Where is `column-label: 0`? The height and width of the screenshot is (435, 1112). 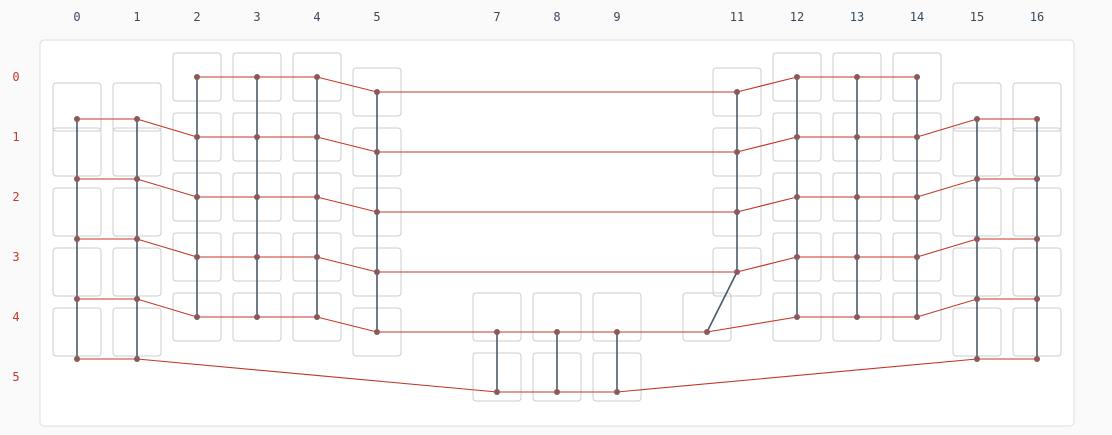 column-label: 0 is located at coordinates (76, 17).